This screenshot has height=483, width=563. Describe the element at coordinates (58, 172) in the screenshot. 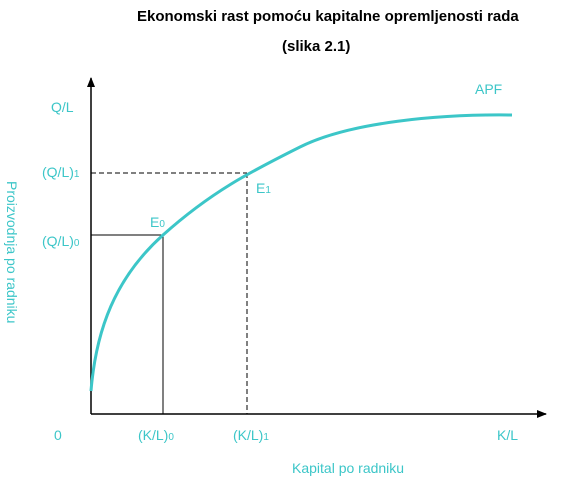

I see `y-tick-1-base: (Q/L)` at that location.